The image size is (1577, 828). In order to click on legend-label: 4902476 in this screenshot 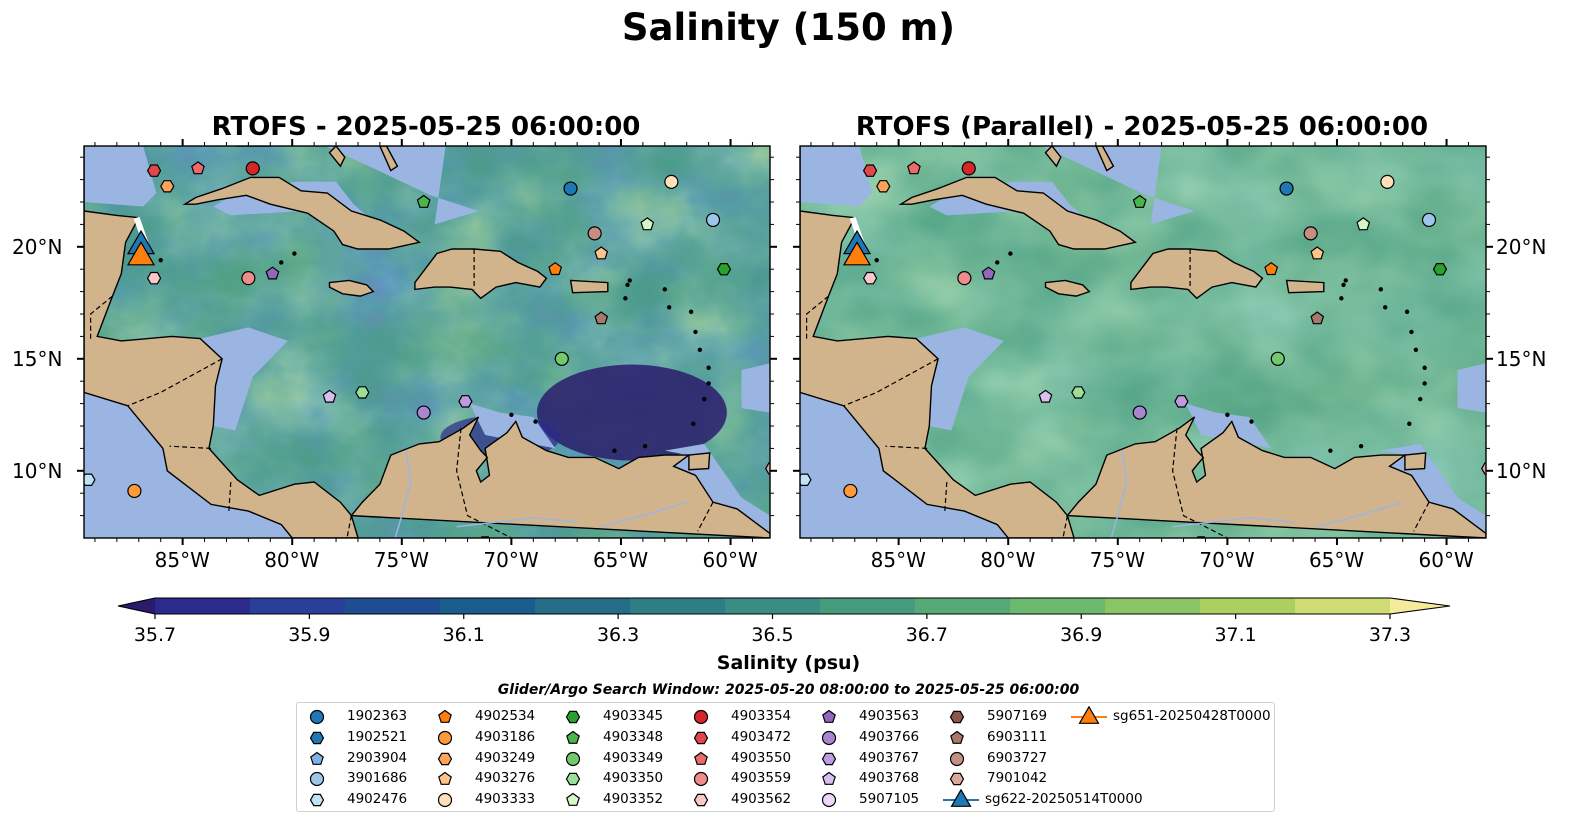, I will do `click(377, 799)`.